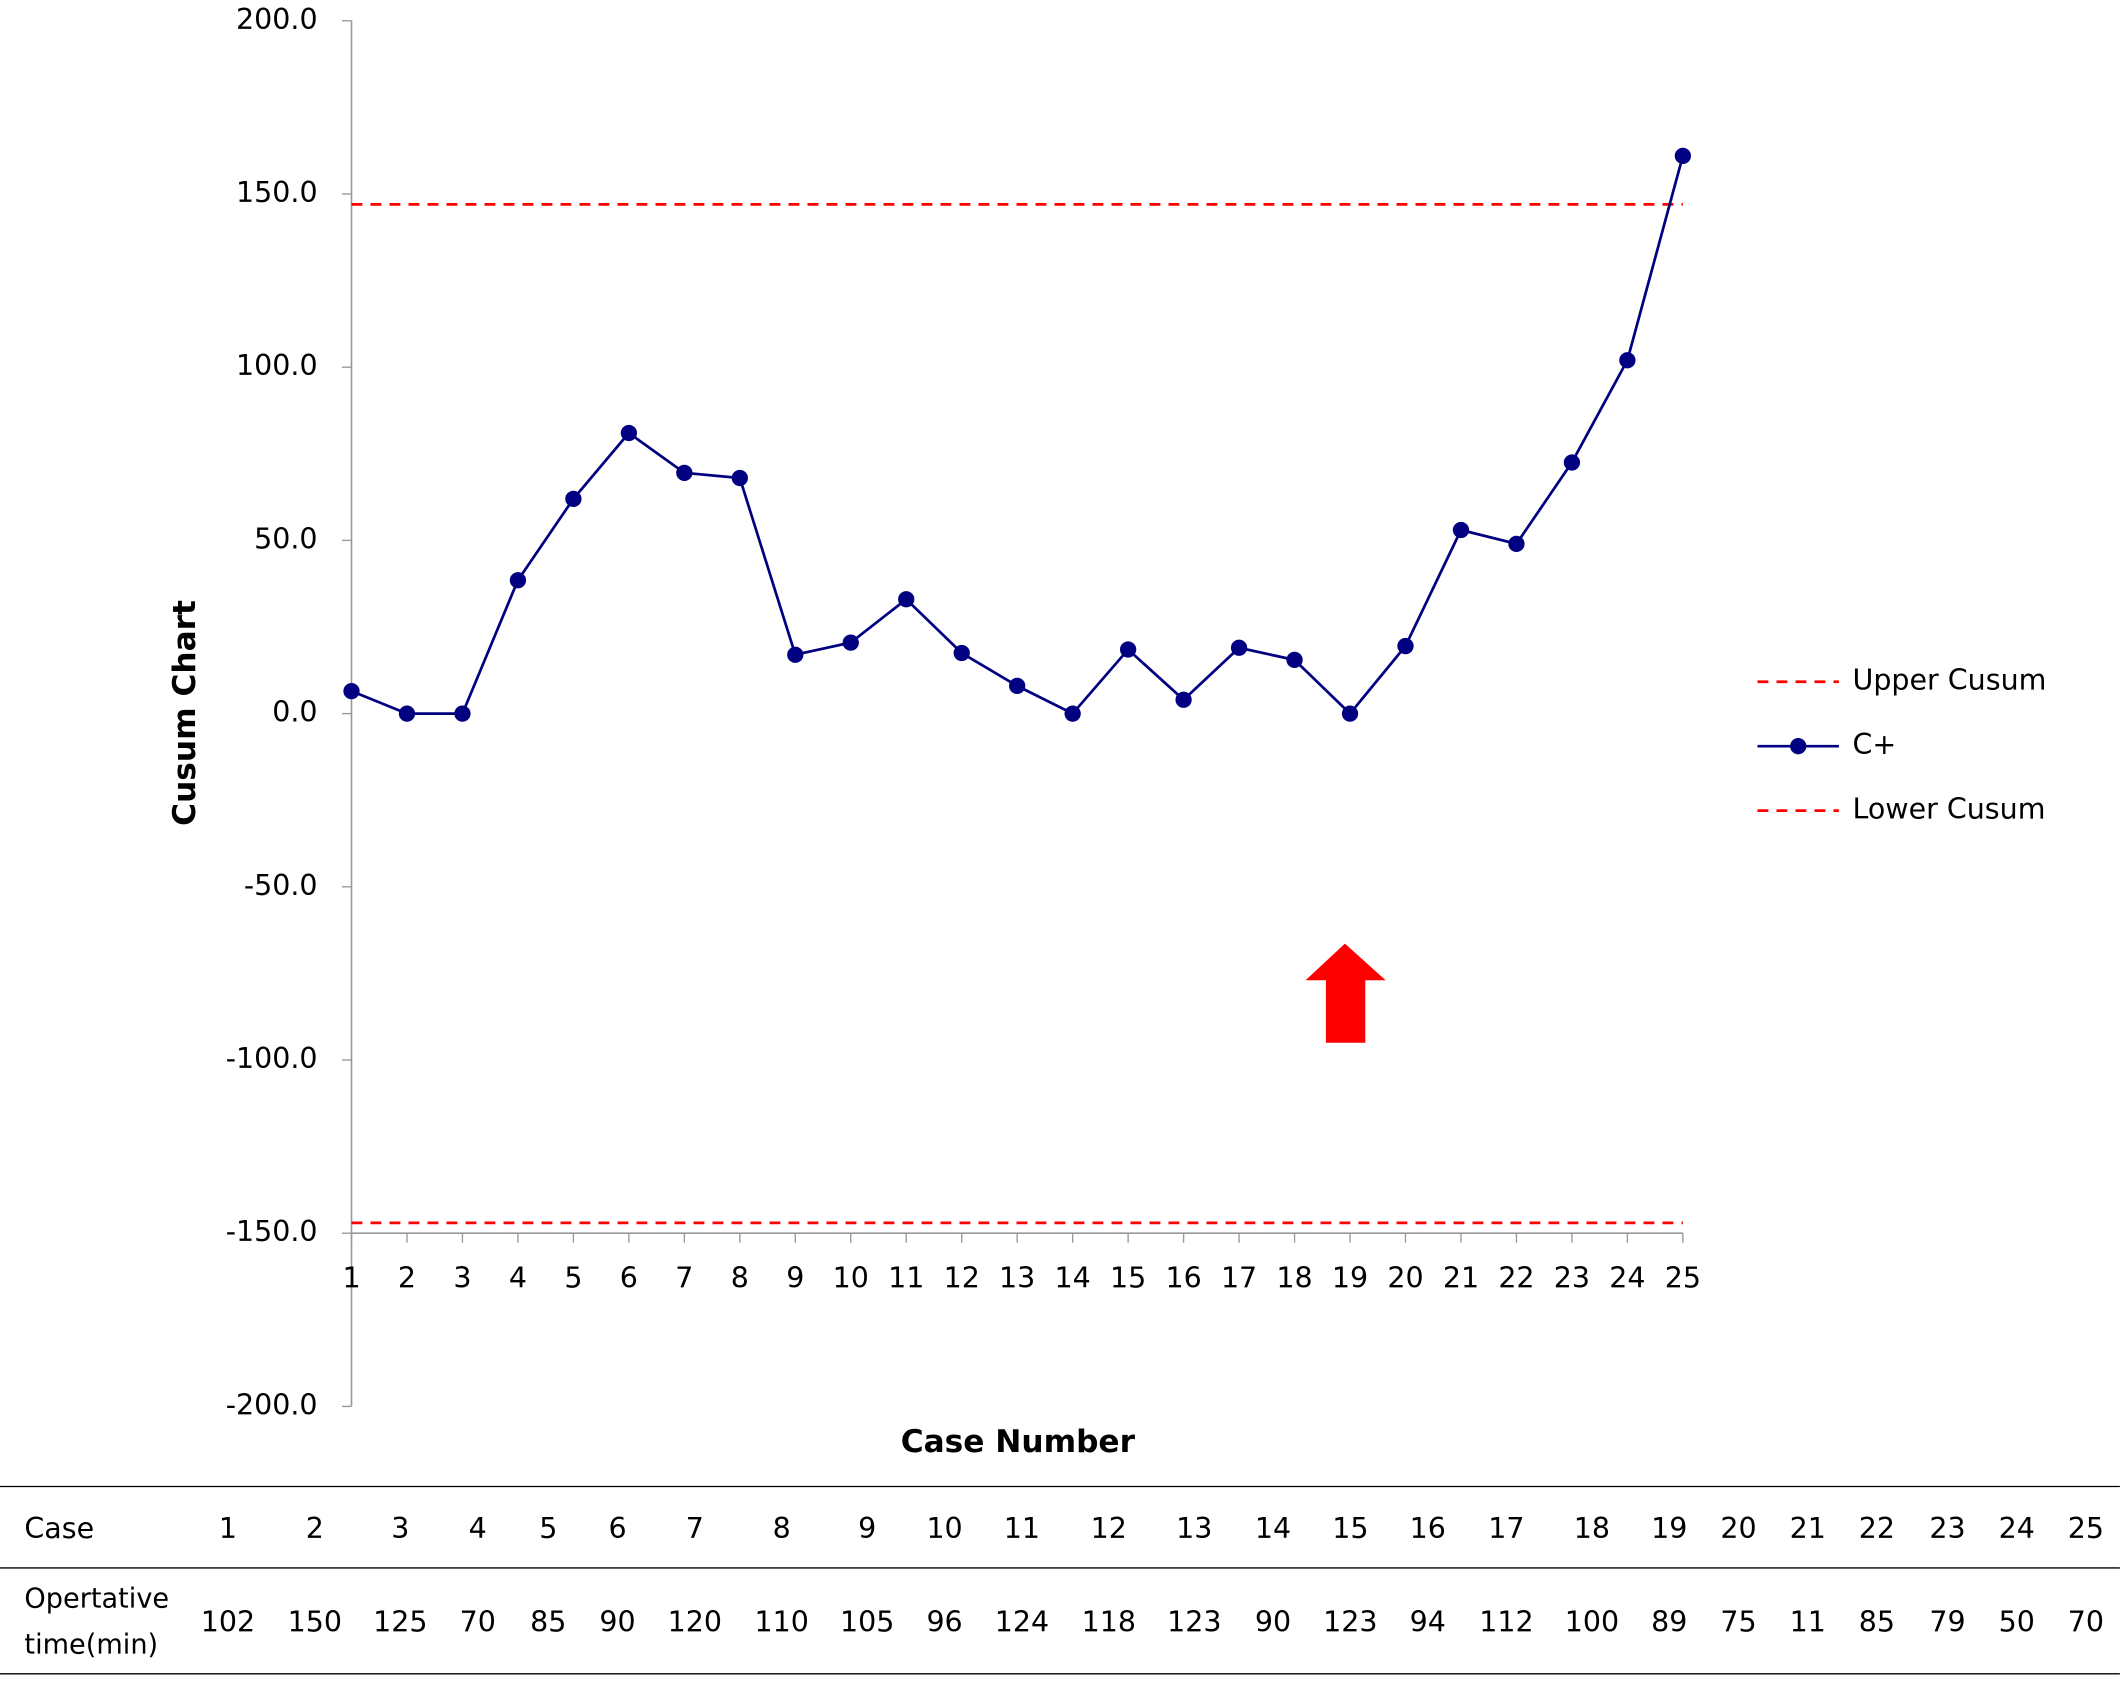 The width and height of the screenshot is (2128, 1681). Describe the element at coordinates (59, 1528) in the screenshot. I see `row-header: Case` at that location.